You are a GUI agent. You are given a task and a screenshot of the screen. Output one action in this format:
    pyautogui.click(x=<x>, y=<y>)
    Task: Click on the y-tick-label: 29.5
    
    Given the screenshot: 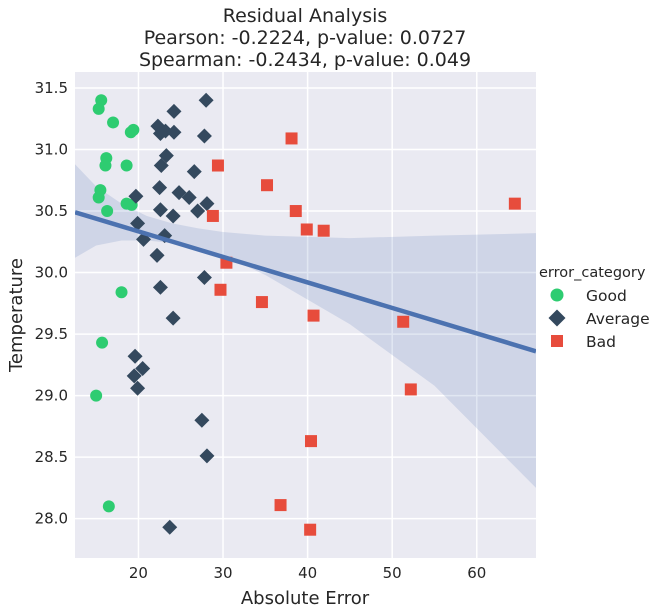 What is the action you would take?
    pyautogui.click(x=51, y=334)
    